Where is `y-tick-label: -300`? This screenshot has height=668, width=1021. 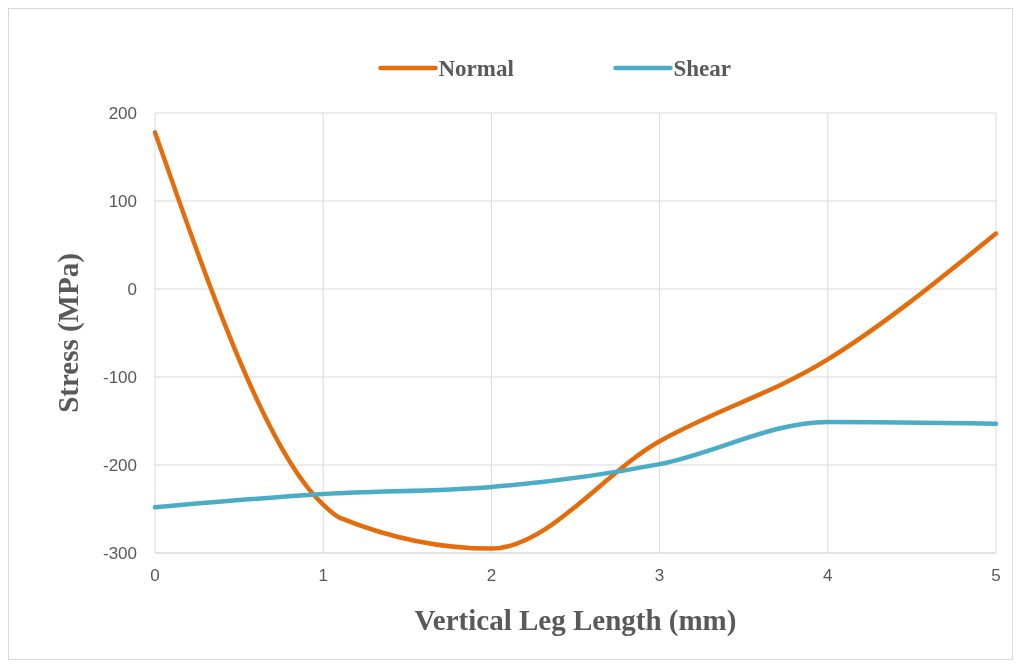
y-tick-label: -300 is located at coordinates (119, 553).